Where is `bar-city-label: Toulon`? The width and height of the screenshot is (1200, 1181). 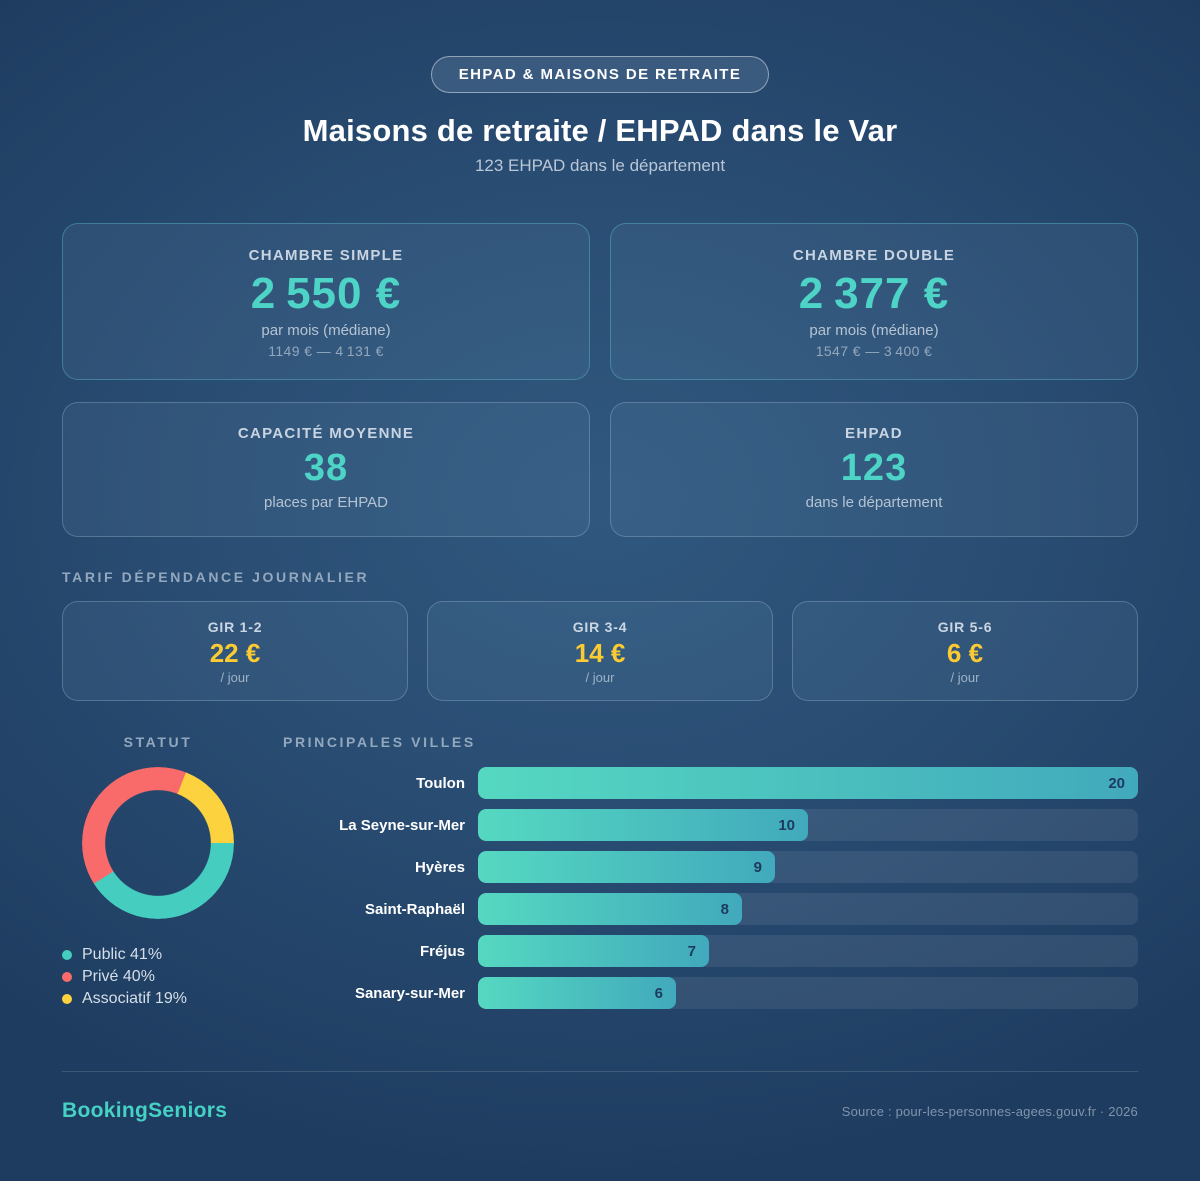 bar-city-label: Toulon is located at coordinates (440, 783).